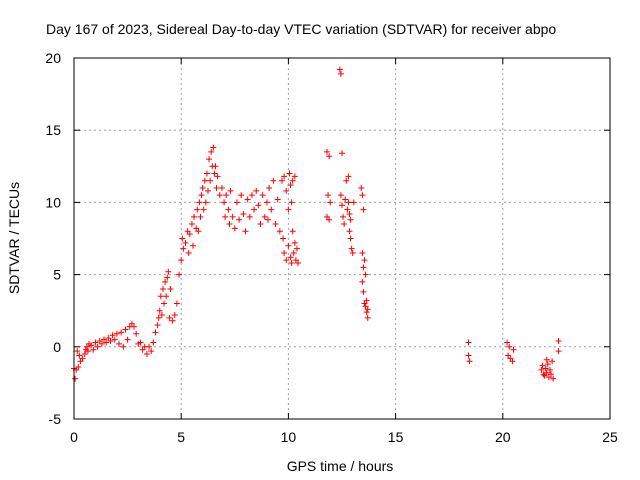 The width and height of the screenshot is (640, 480). I want to click on x-axis-title: GPS time / hours, so click(340, 466).